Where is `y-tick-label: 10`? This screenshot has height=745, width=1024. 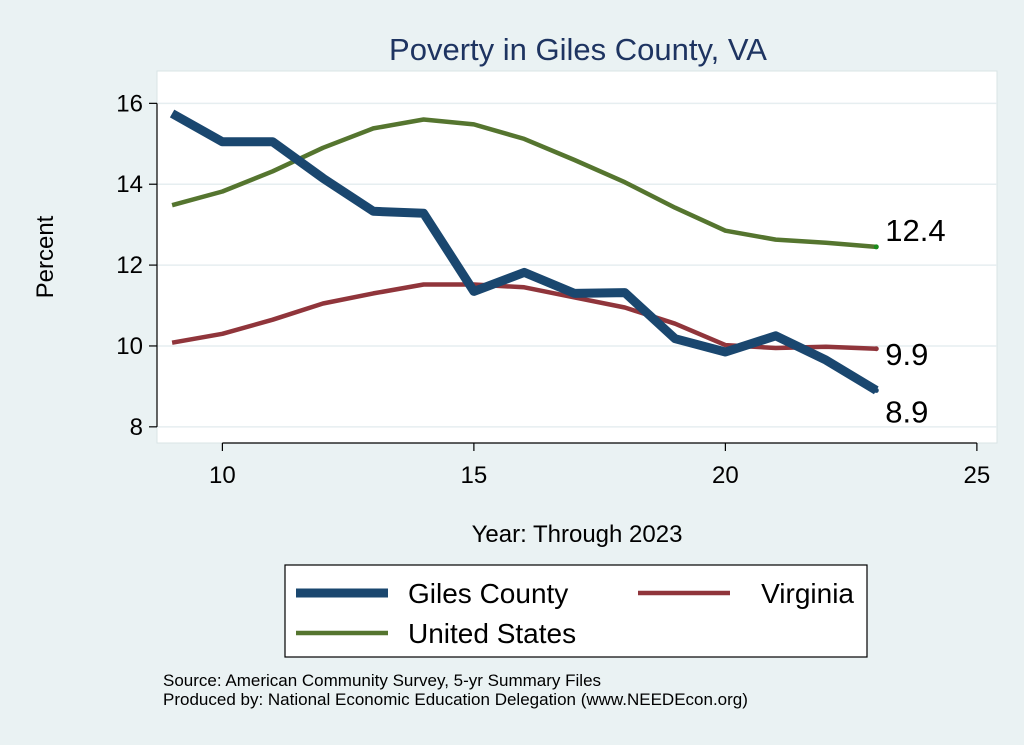 y-tick-label: 10 is located at coordinates (129, 346).